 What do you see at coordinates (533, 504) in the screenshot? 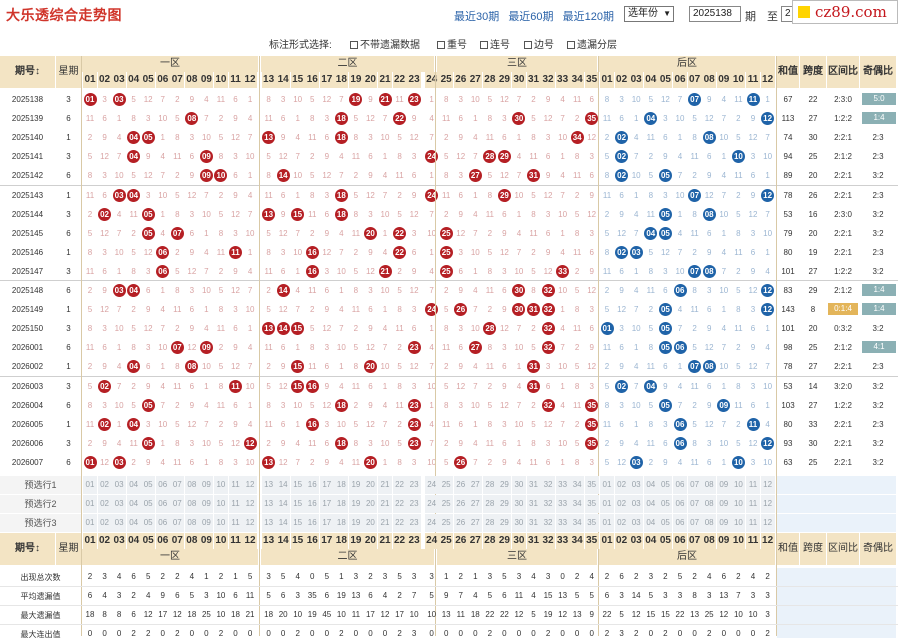
I see `predict-cell: 31` at bounding box center [533, 504].